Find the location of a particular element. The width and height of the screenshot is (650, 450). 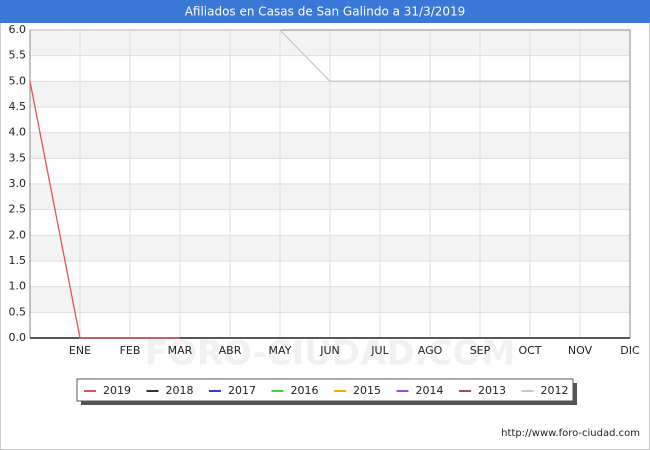

legend-label: 2014 is located at coordinates (430, 390).